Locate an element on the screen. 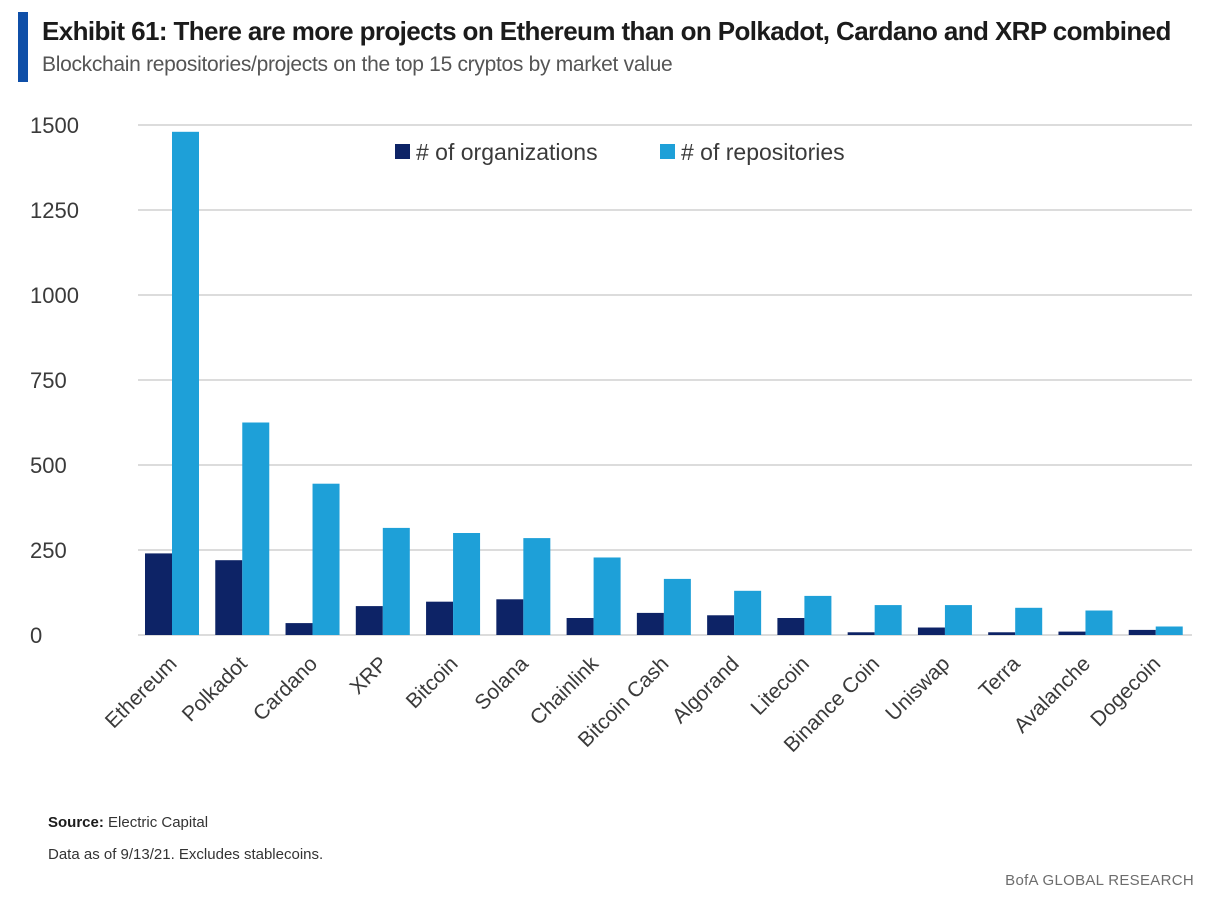 This screenshot has width=1212, height=904. y-tick-label: 1500 is located at coordinates (54, 125).